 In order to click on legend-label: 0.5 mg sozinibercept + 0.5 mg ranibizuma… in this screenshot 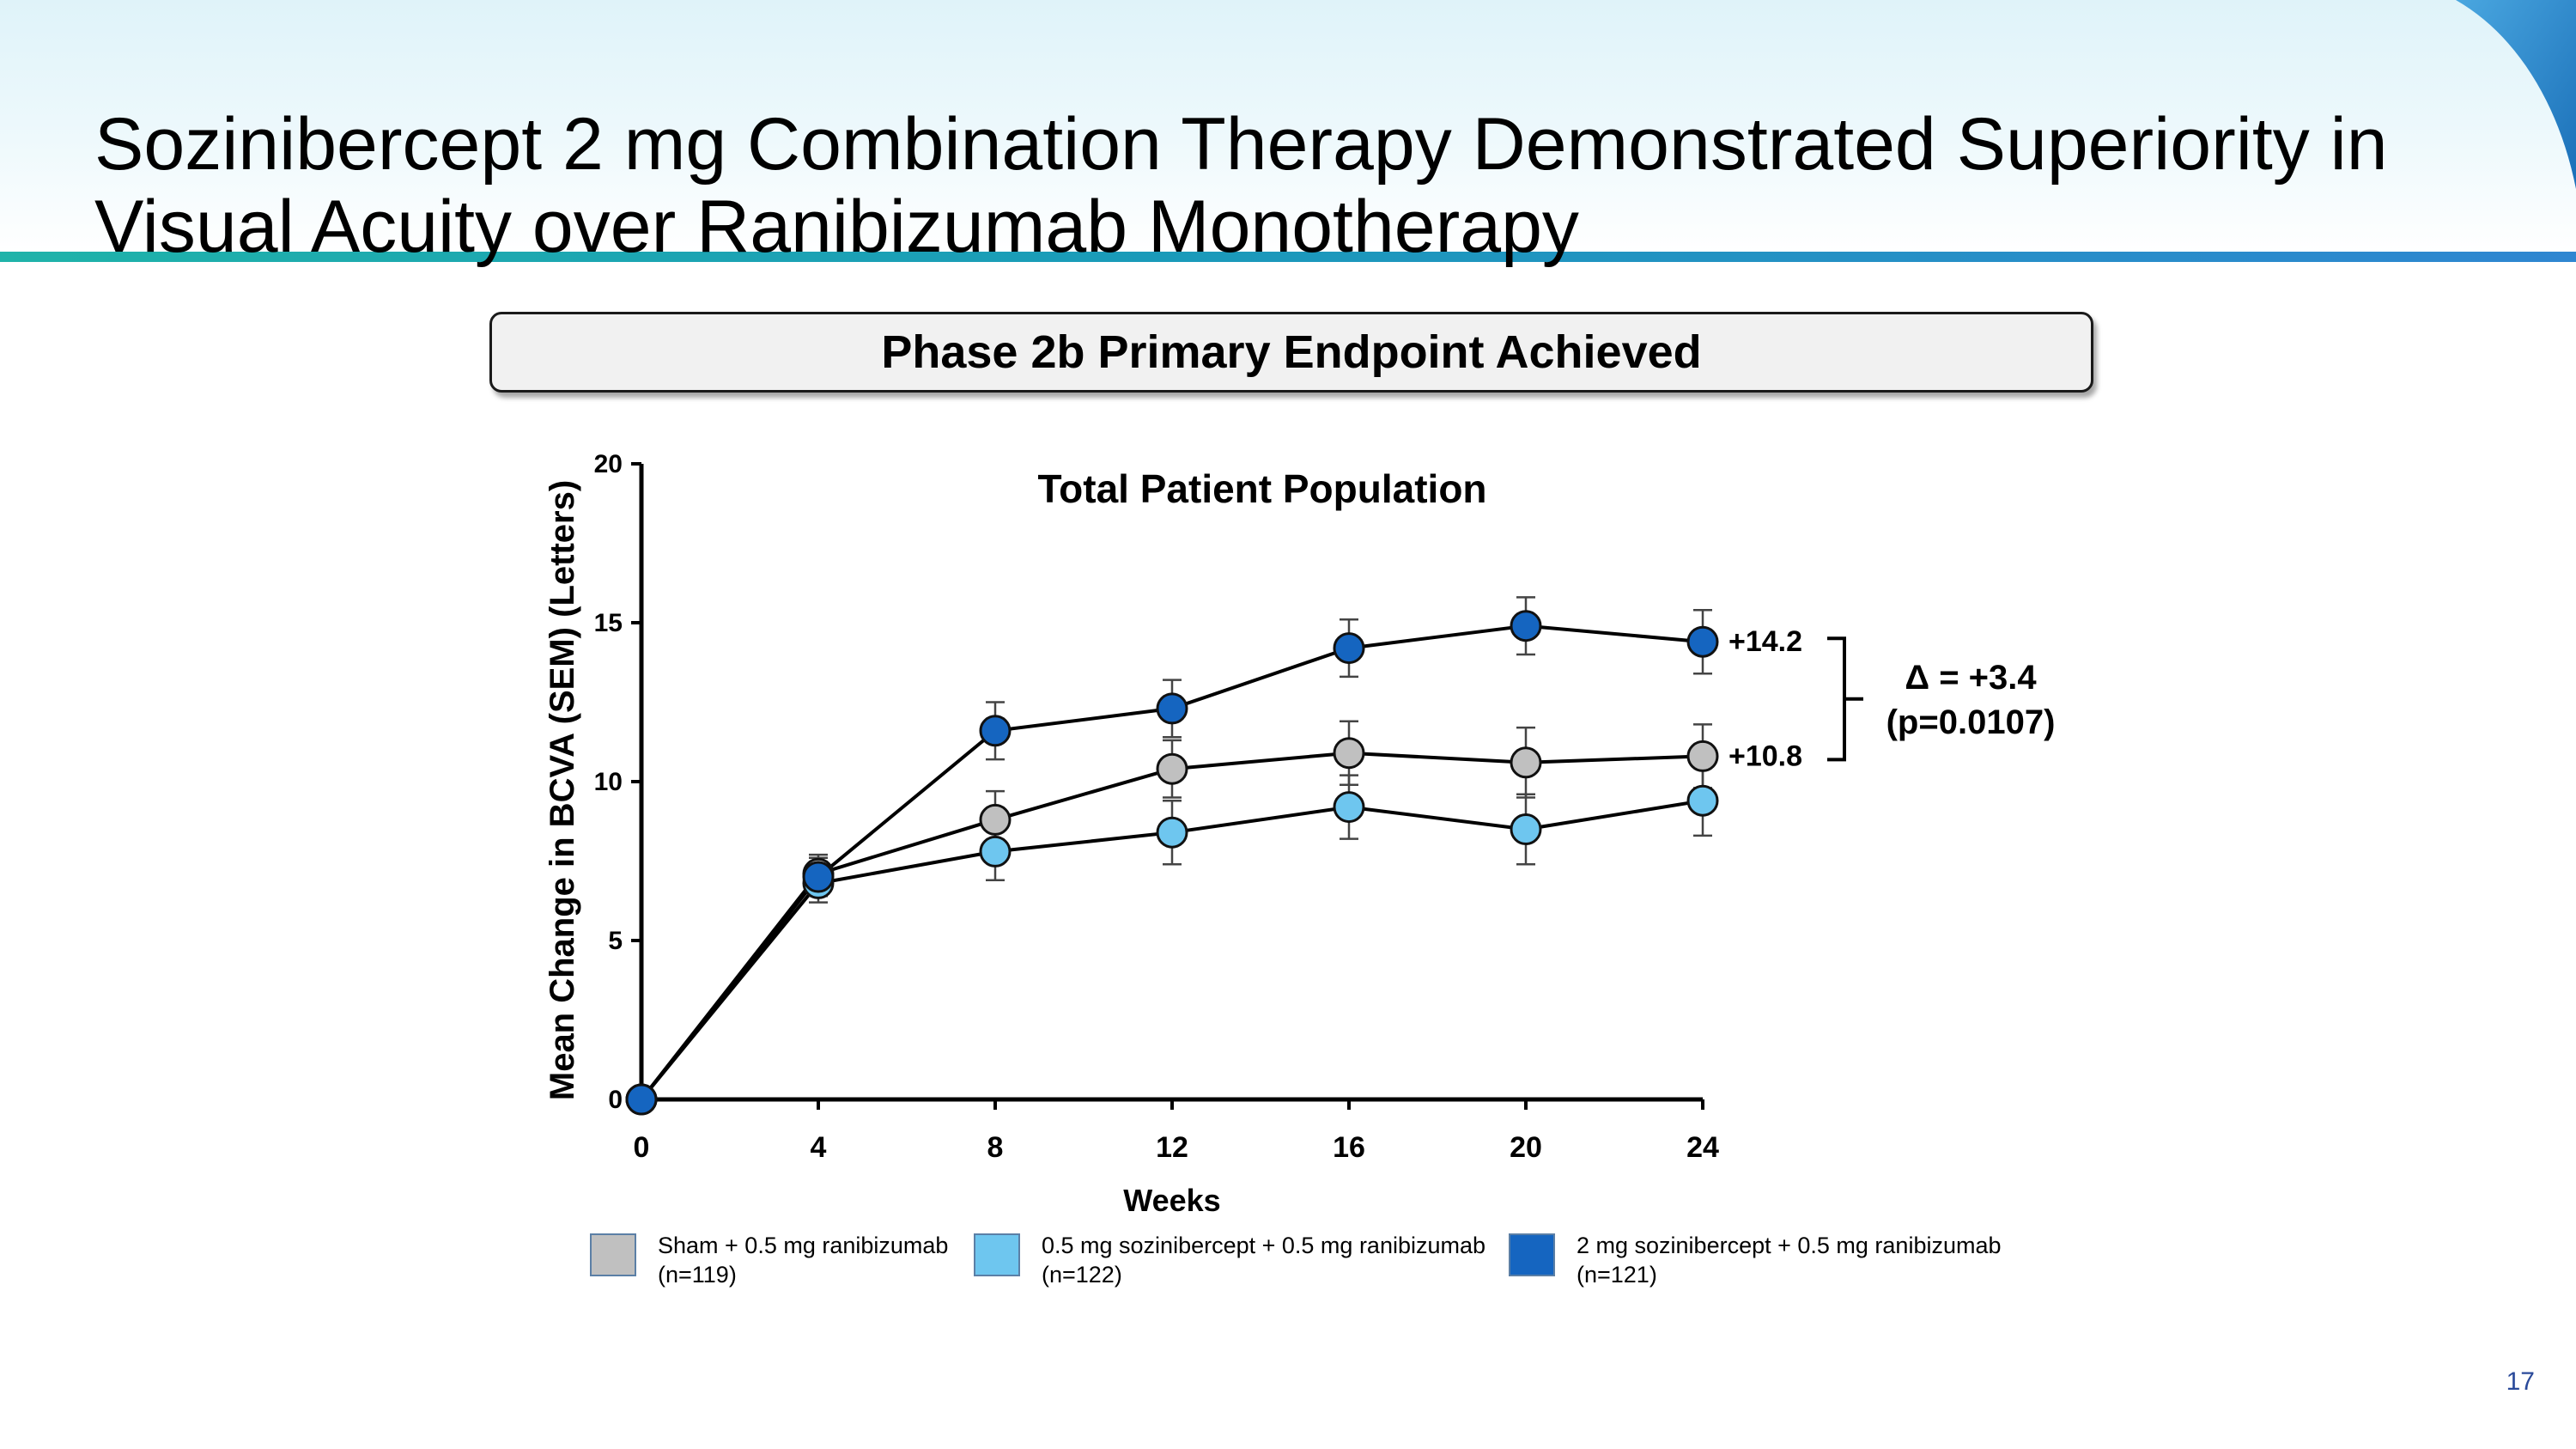, I will do `click(1263, 1245)`.